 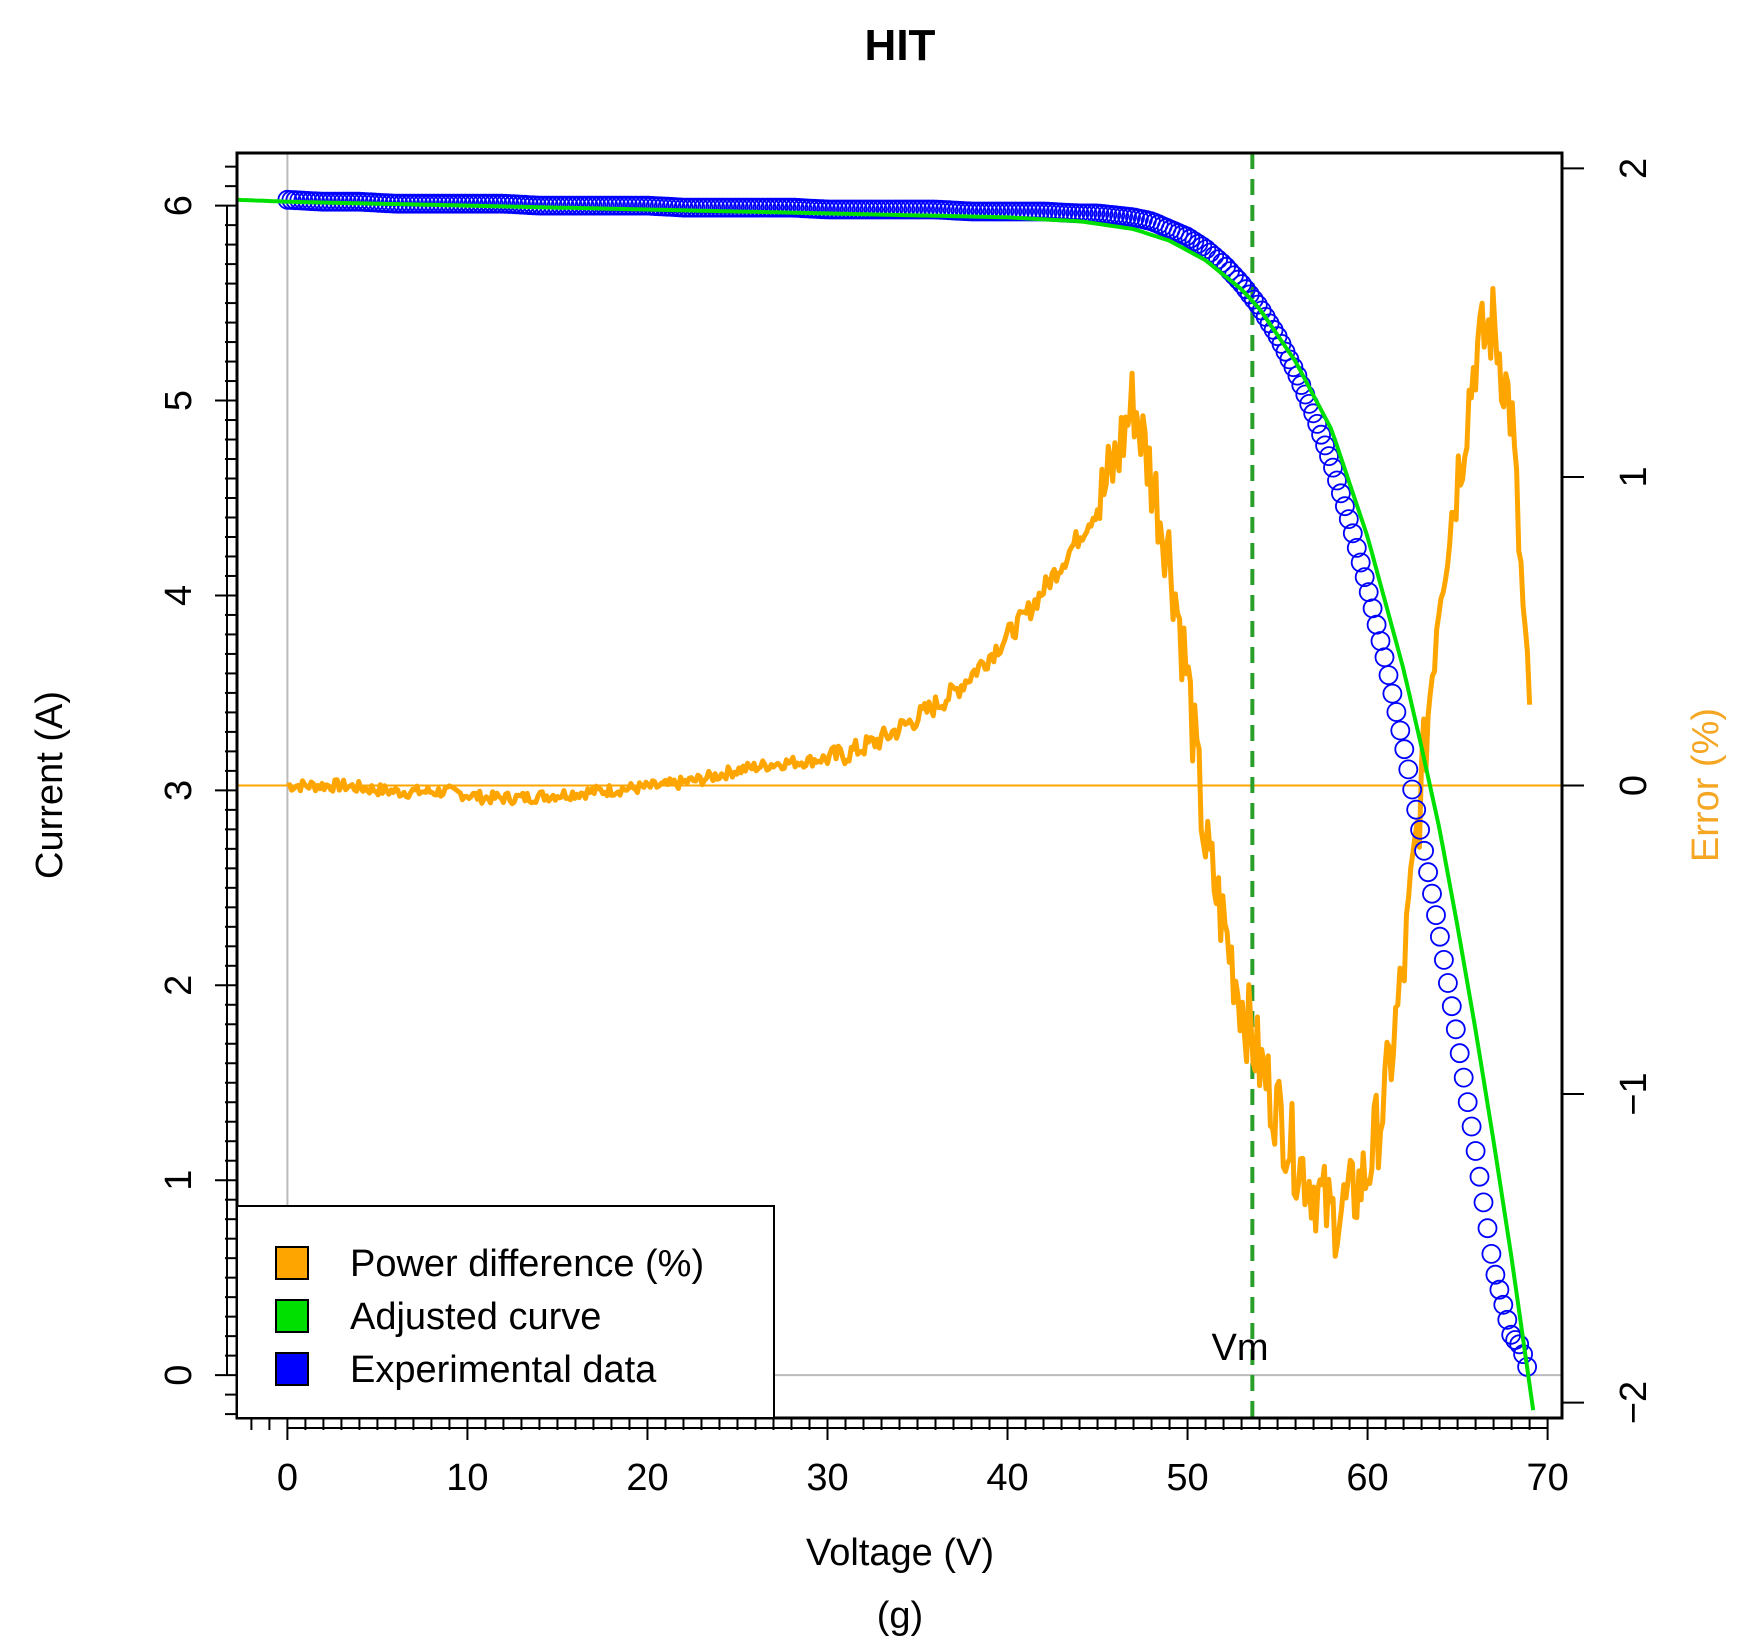 I want to click on y-tick-label: 0, so click(x=179, y=1375).